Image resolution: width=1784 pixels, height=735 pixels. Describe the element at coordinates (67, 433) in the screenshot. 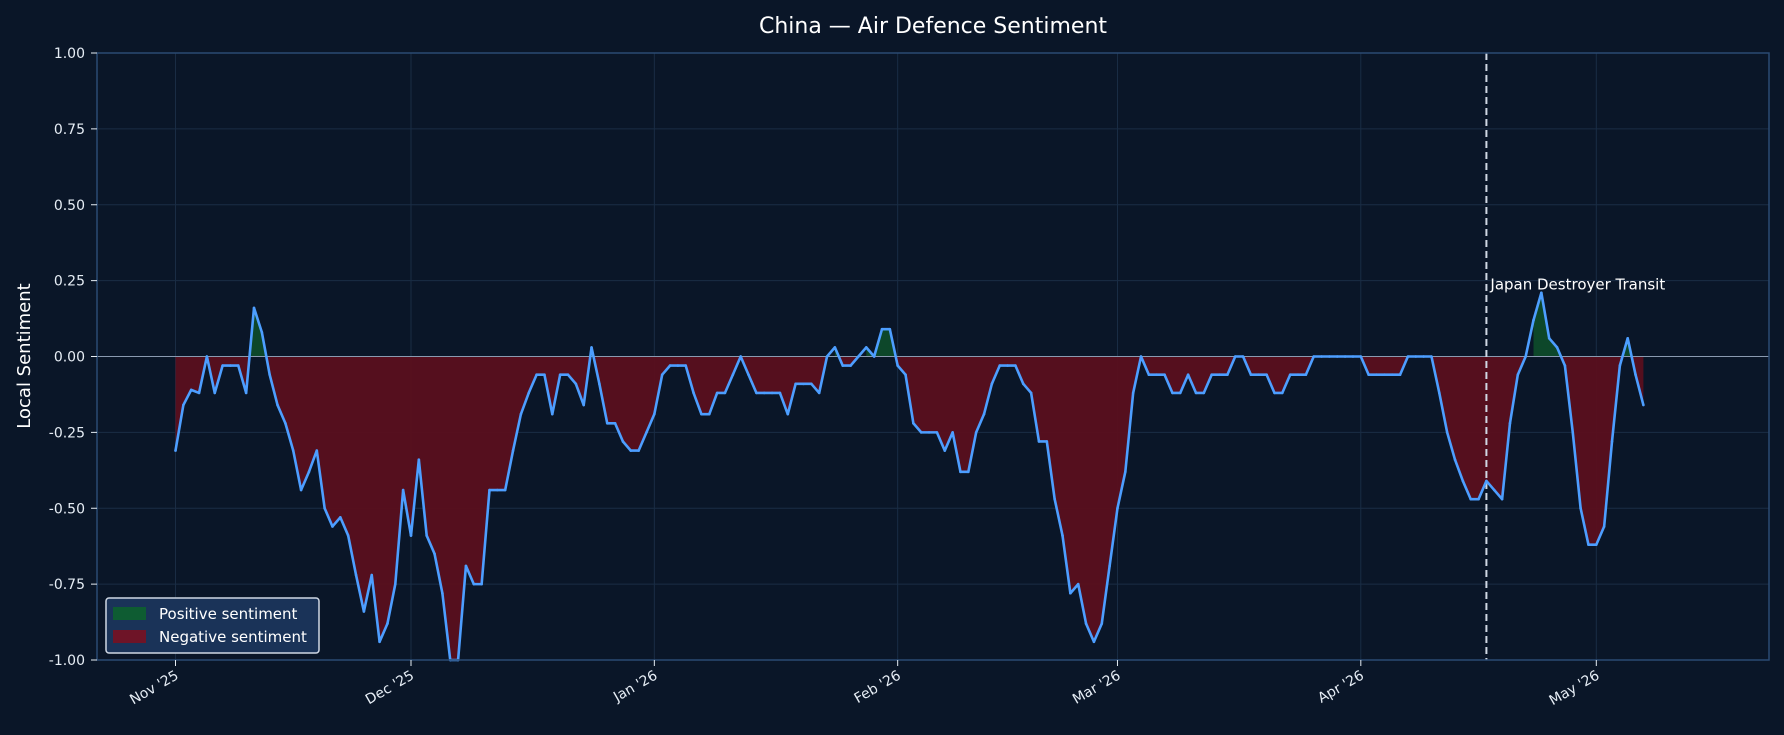

I see `y-tick-label: -0.25` at that location.